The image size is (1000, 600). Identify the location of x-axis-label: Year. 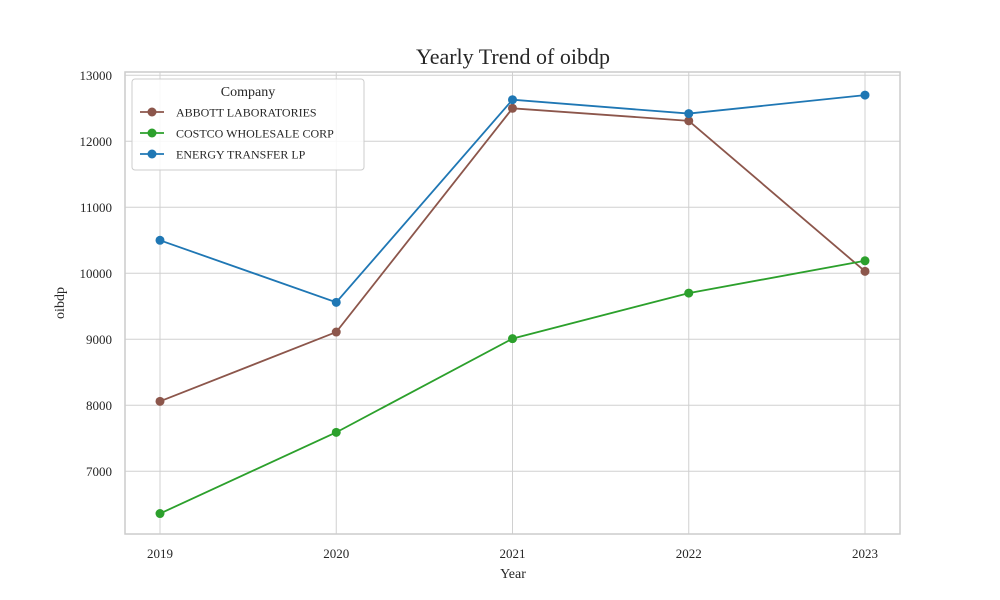
(513, 574).